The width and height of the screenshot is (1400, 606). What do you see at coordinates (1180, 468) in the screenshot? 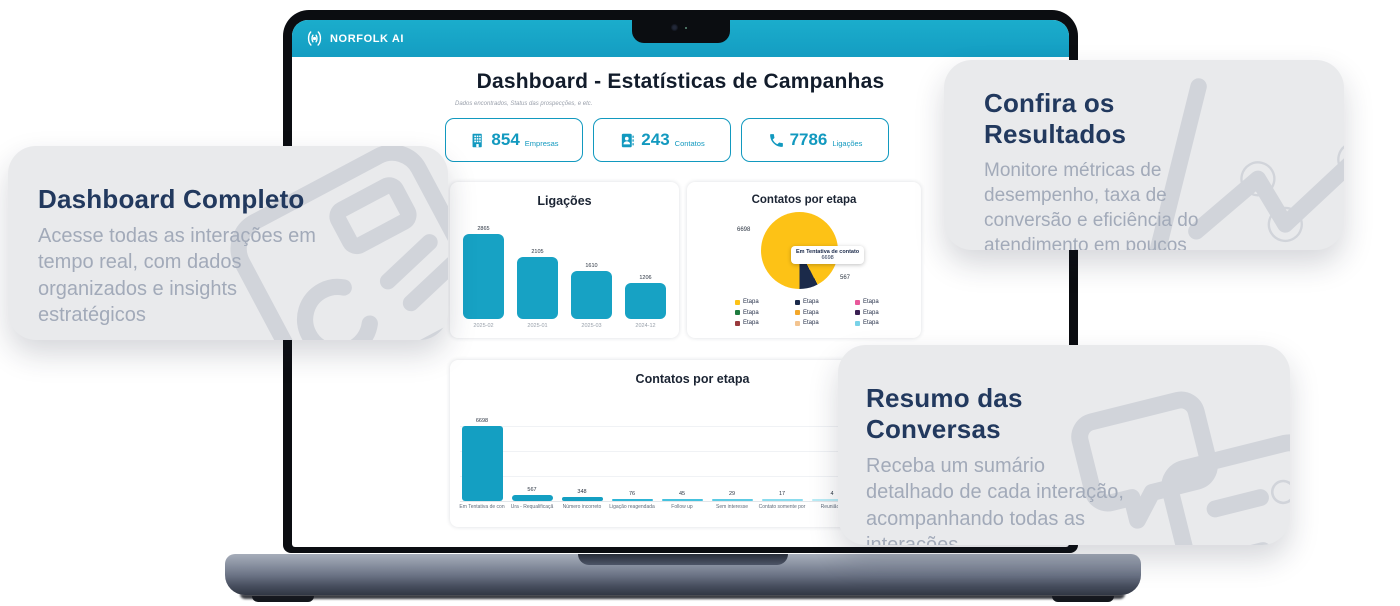
I see `chat-bubbles-watermark-icon` at bounding box center [1180, 468].